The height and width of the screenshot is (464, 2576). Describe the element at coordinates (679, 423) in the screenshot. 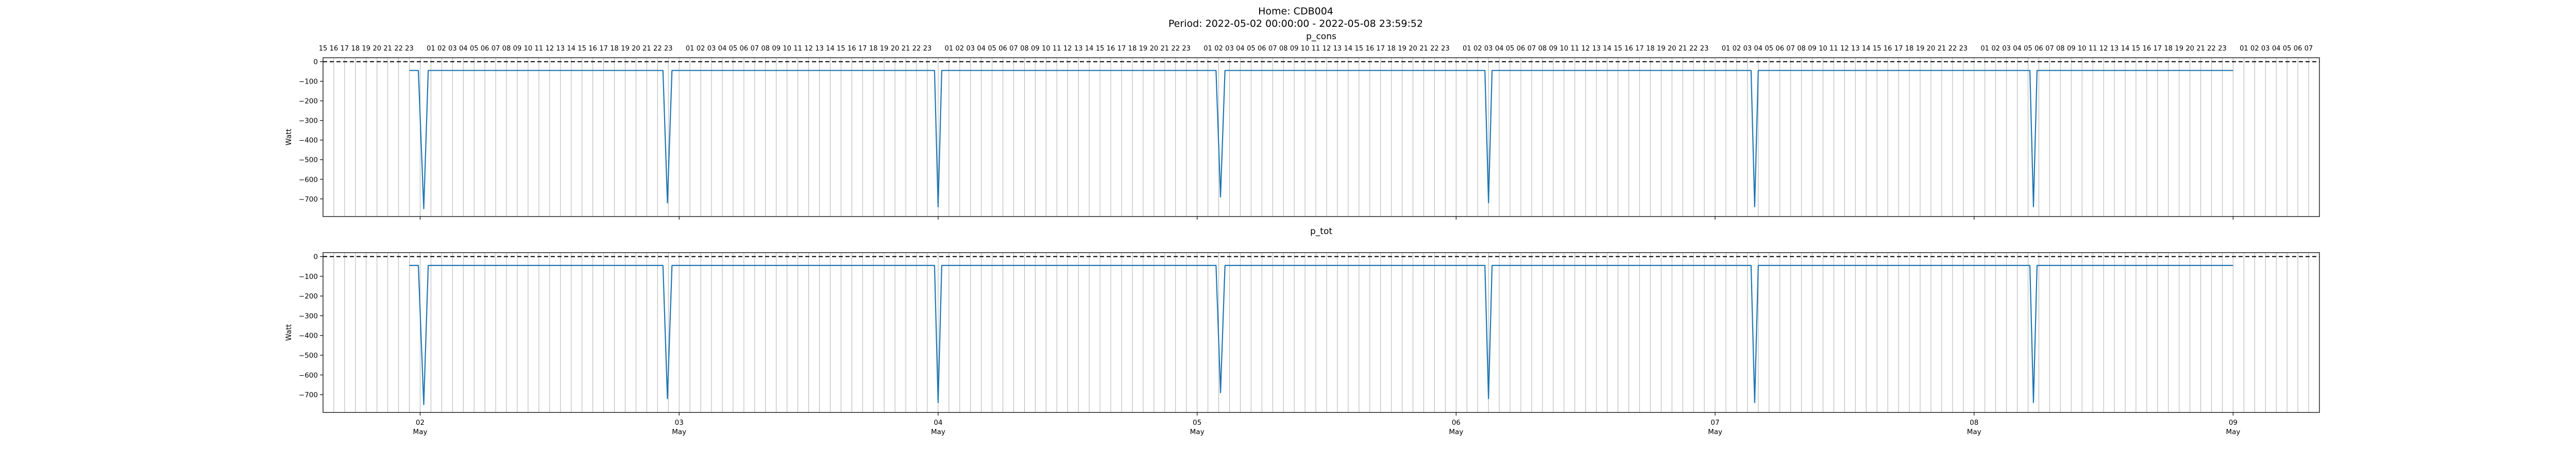

I see `x-tick-label-day: 03` at that location.